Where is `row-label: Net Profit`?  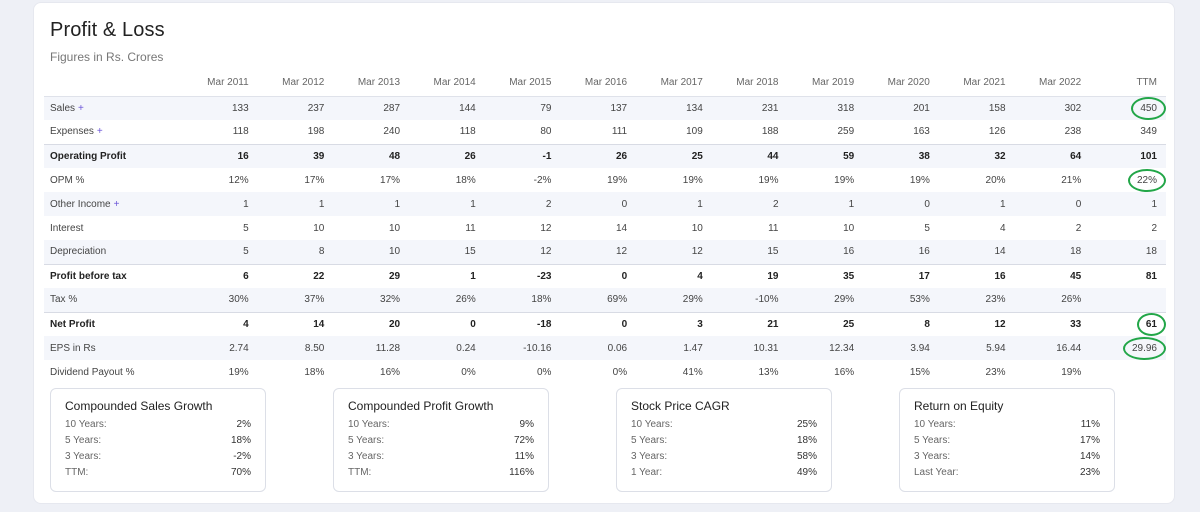 row-label: Net Profit is located at coordinates (113, 323).